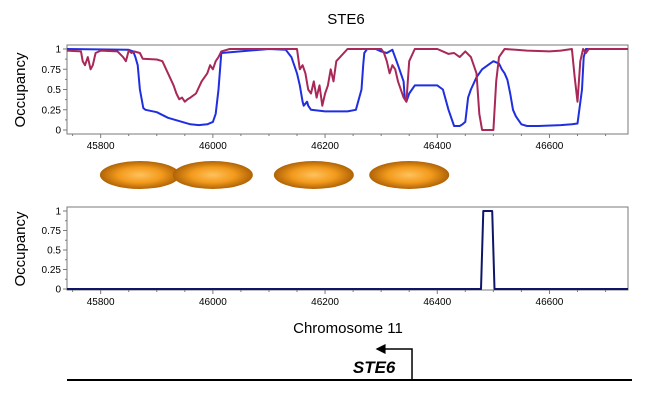 This screenshot has width=658, height=405. I want to click on x-tick-label-top: 46200, so click(325, 146).